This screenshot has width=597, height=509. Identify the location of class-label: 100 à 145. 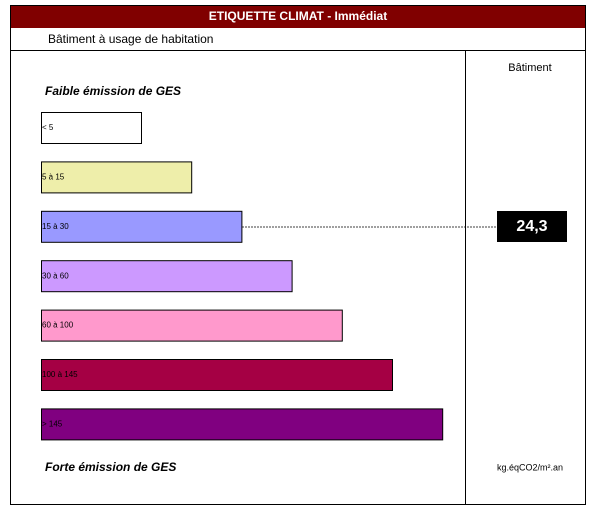
(60, 374).